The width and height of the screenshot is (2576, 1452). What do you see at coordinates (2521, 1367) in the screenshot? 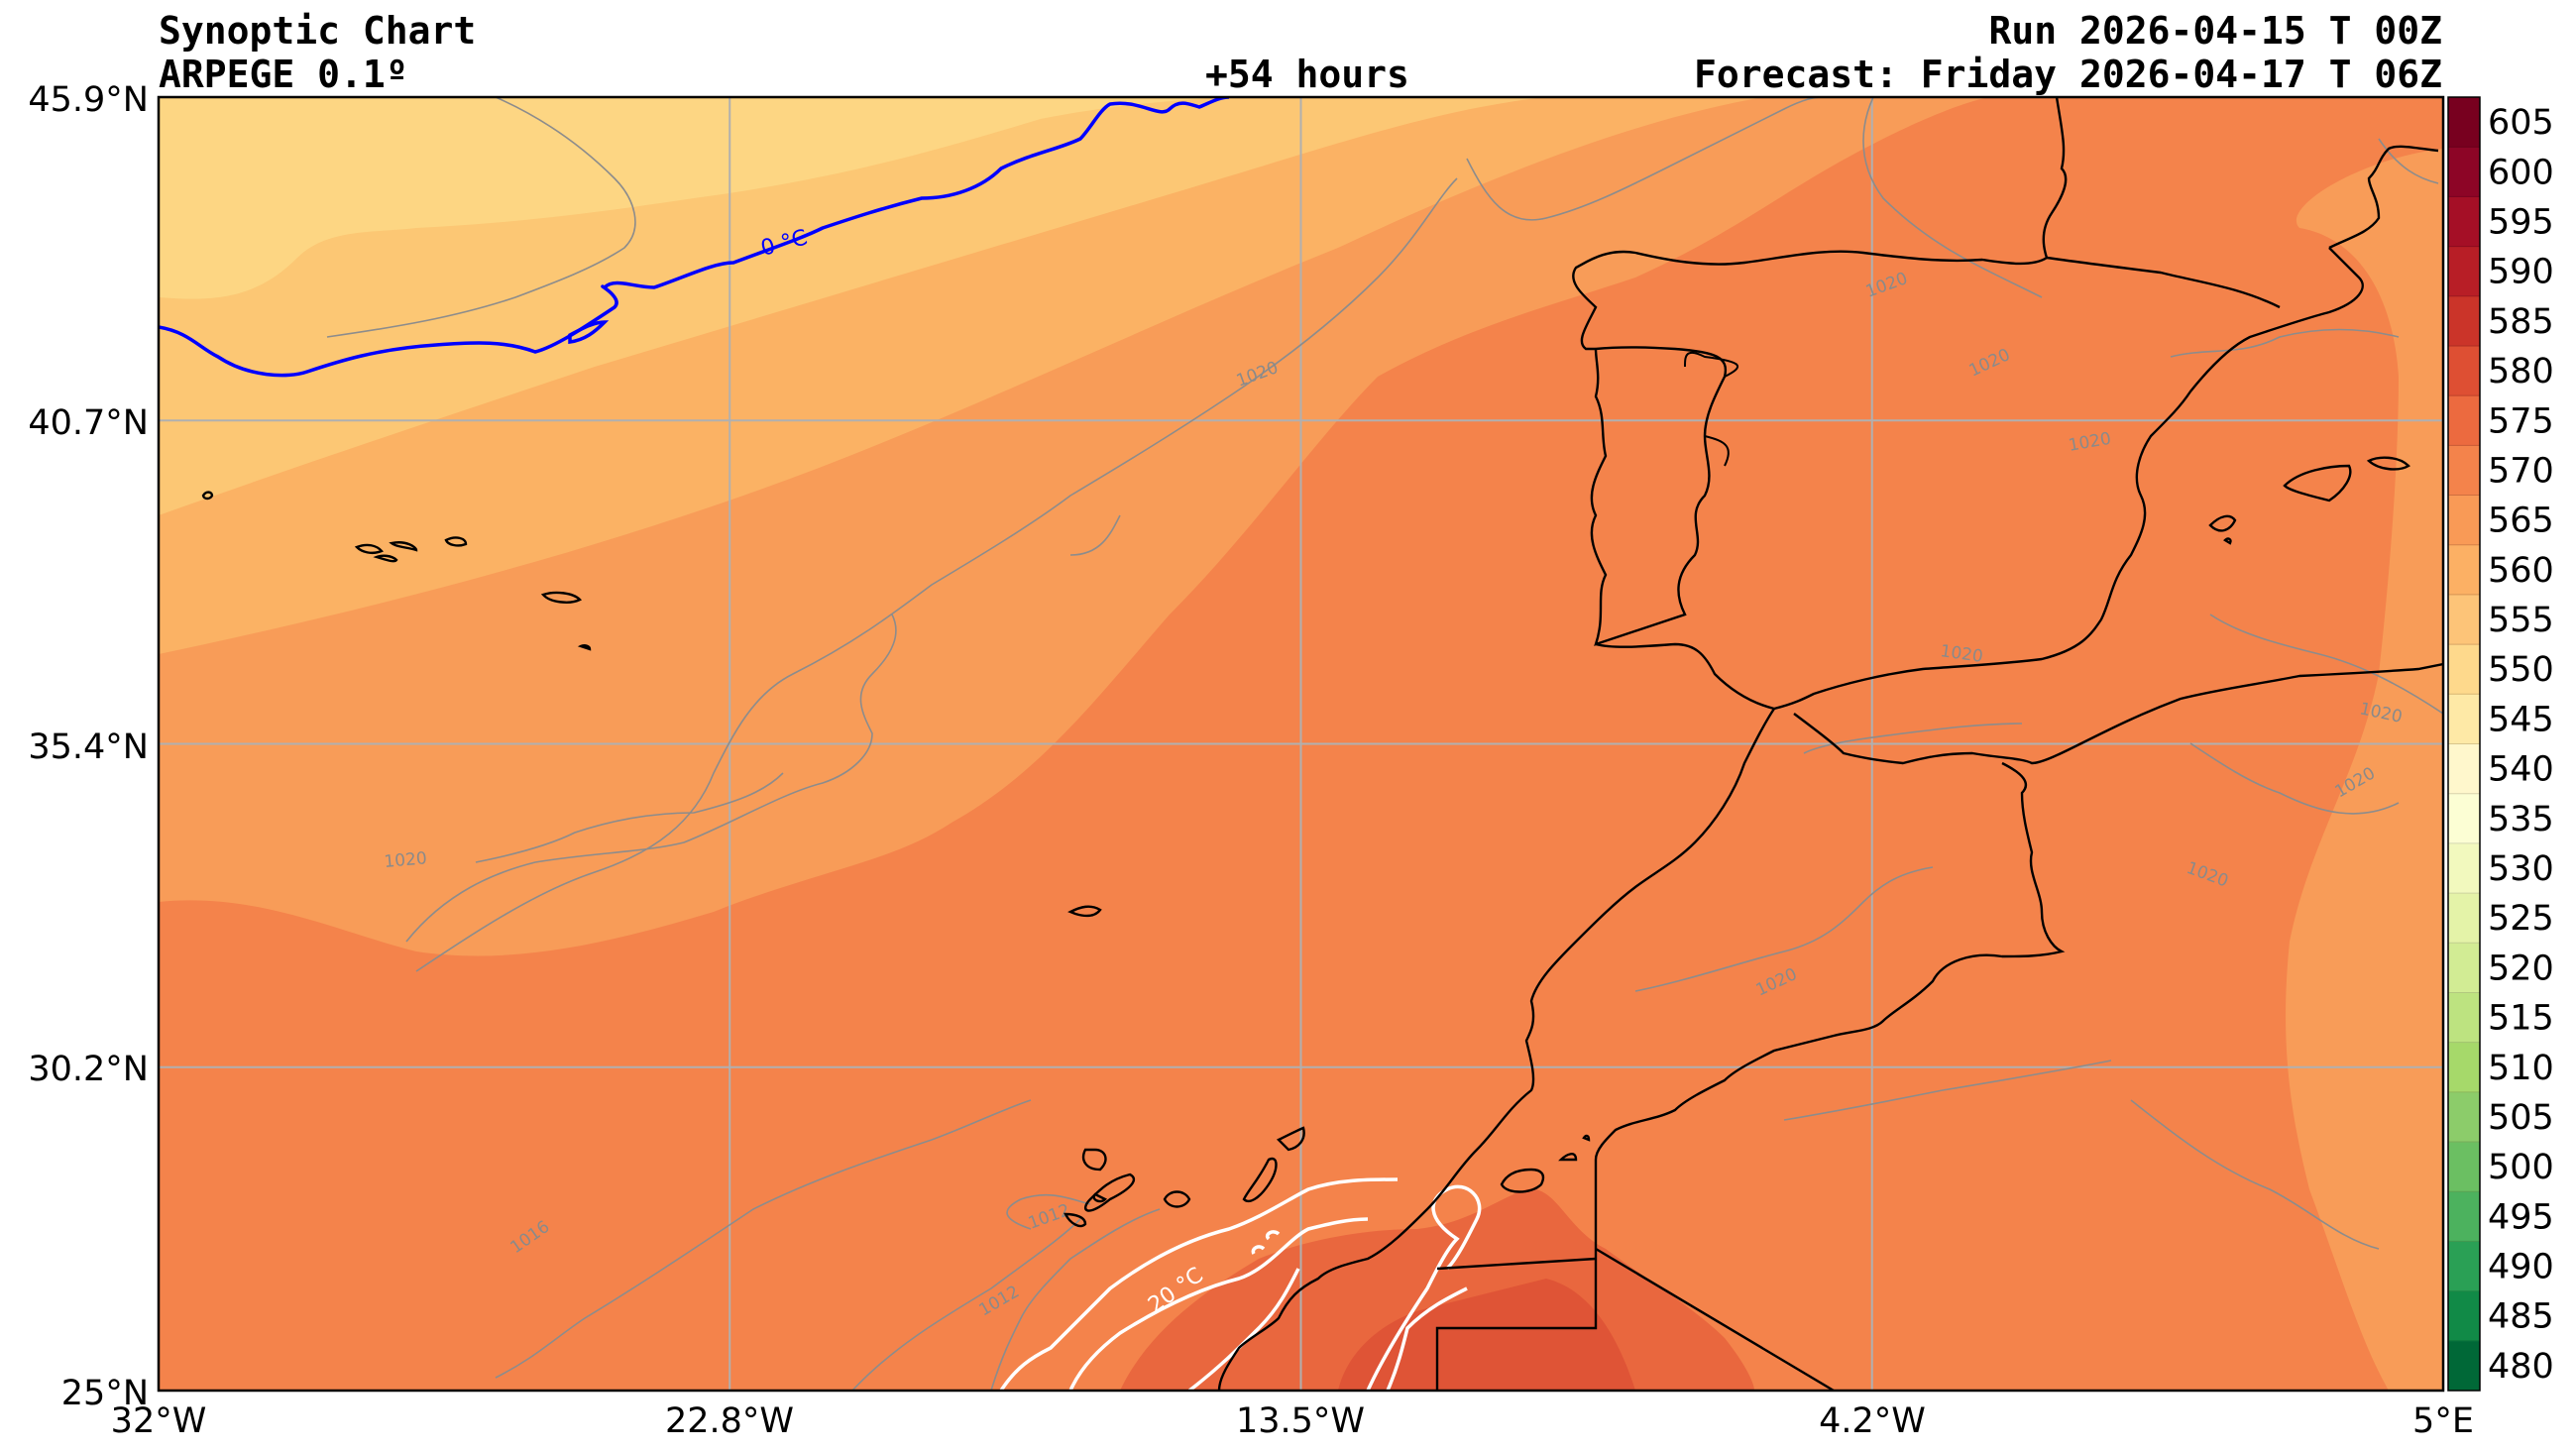
I see `colorbar-label: 480` at bounding box center [2521, 1367].